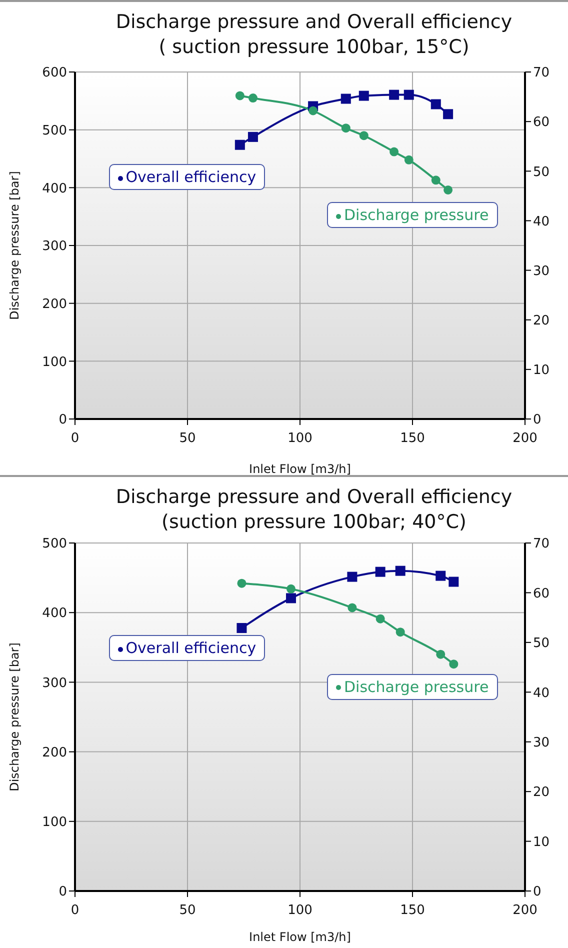 Image resolution: width=568 pixels, height=948 pixels. What do you see at coordinates (314, 522) in the screenshot?
I see `chart-subtitle: (suction pressure 100bar; 40°C)` at bounding box center [314, 522].